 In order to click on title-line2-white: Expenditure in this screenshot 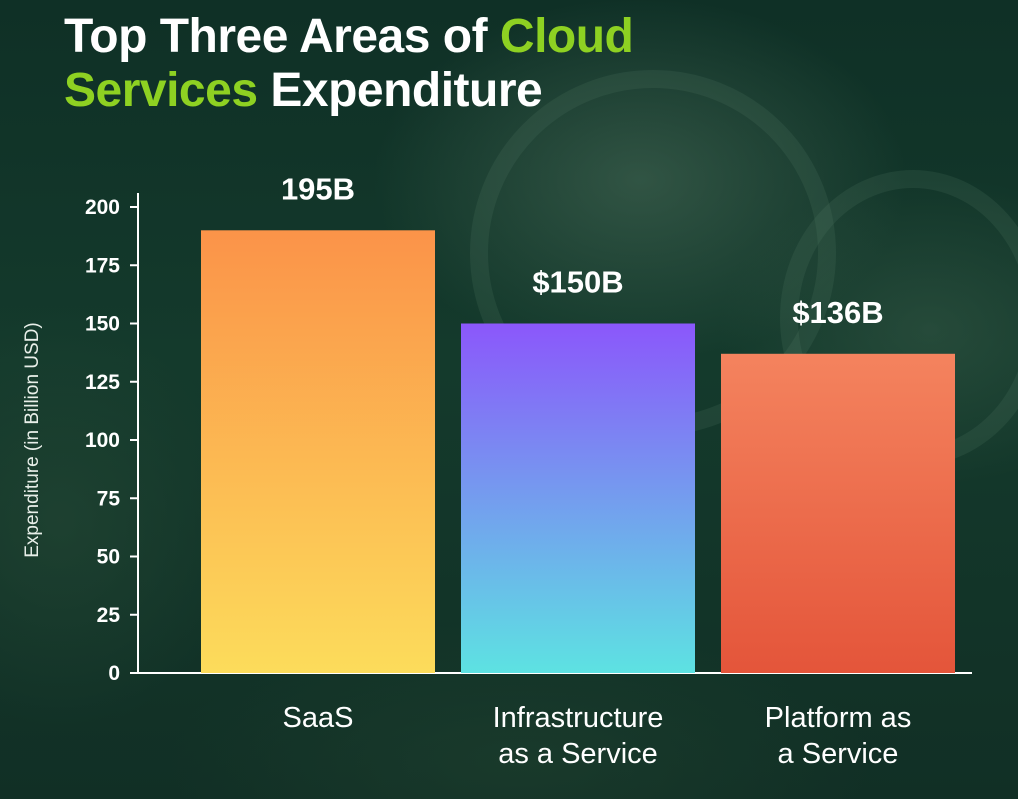, I will do `click(400, 90)`.